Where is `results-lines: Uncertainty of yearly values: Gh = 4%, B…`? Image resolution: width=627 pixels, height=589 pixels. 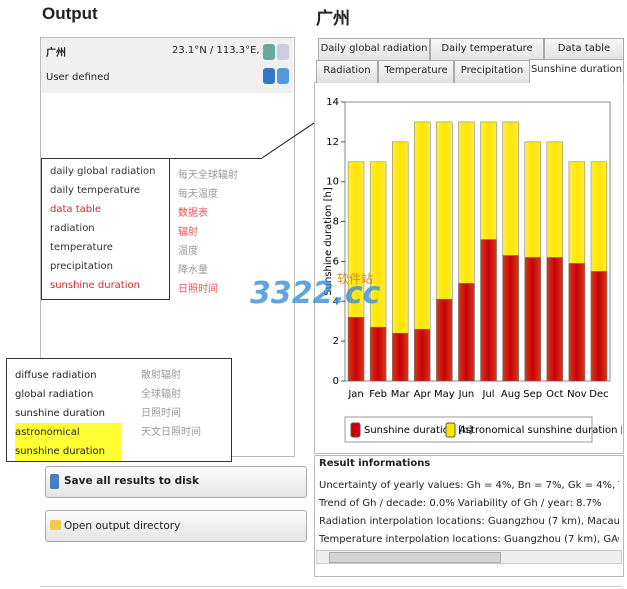
results-lines: Uncertainty of yearly values: Gh = 4%, B… is located at coordinates (469, 515).